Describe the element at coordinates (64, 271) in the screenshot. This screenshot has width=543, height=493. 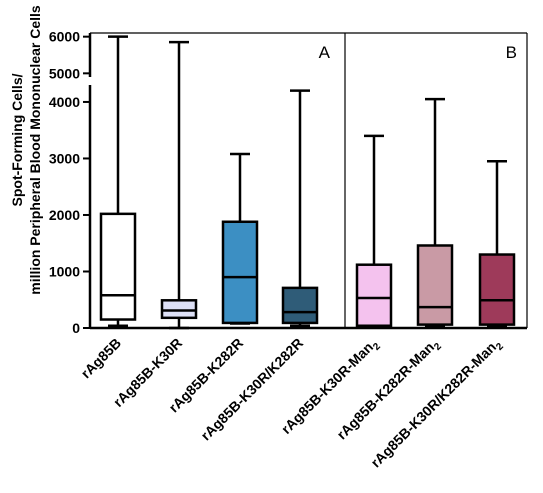
I see `y-tick-label-lower-1: 1000` at that location.